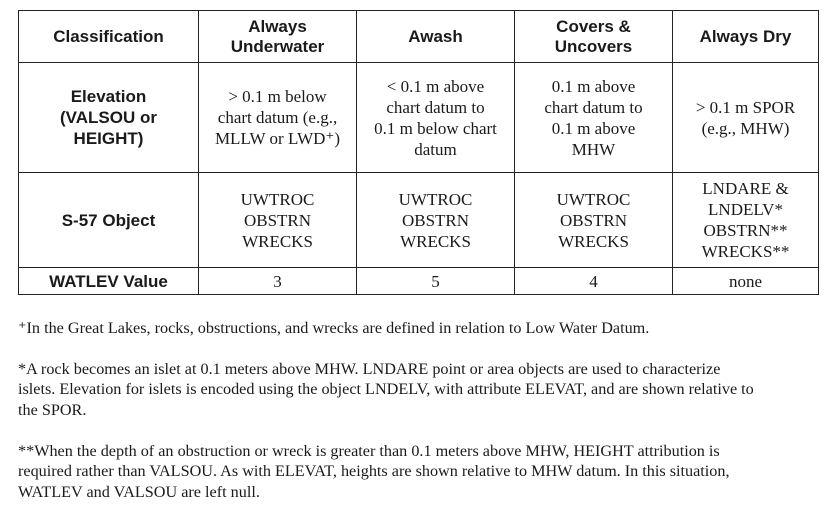 The image size is (837, 523). Describe the element at coordinates (277, 36) in the screenshot. I see `header-always-underwater: Always Underwater` at that location.